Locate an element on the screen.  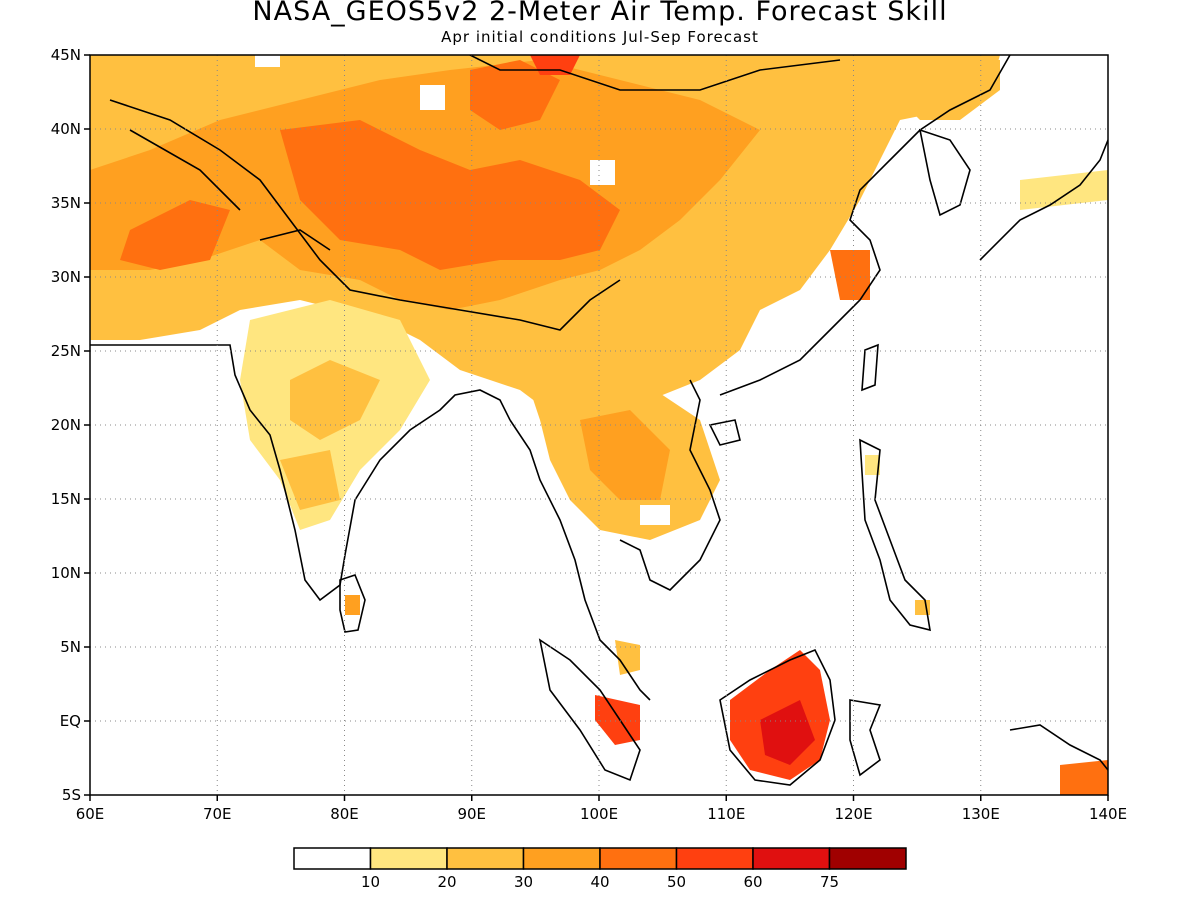
lat-tick-label: 35N is located at coordinates (66, 203).